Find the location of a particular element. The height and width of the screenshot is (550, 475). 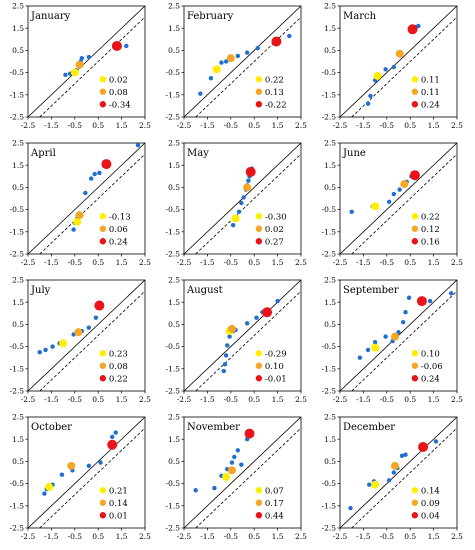

legend-value: 0.44 is located at coordinates (274, 516).